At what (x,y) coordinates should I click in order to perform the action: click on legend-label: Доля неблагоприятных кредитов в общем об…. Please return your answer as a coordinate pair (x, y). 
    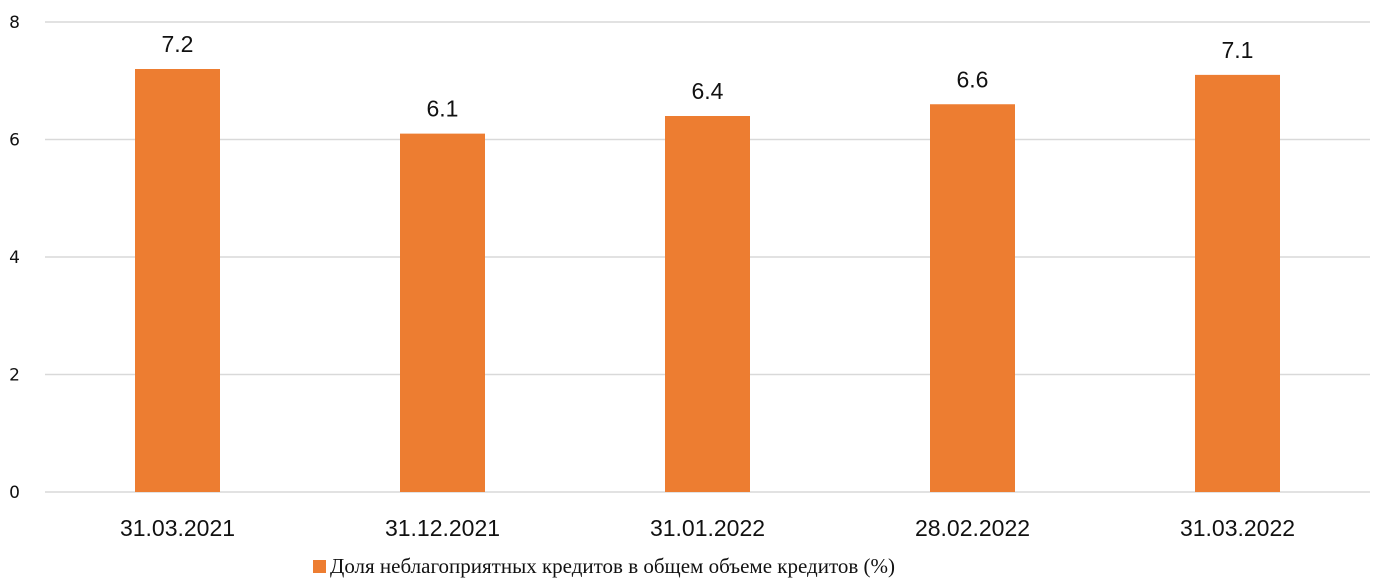
    Looking at the image, I should click on (612, 566).